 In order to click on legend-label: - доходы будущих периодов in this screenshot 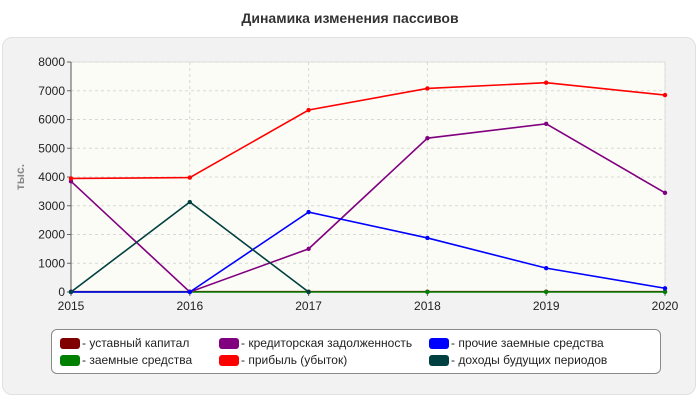, I will do `click(529, 360)`.